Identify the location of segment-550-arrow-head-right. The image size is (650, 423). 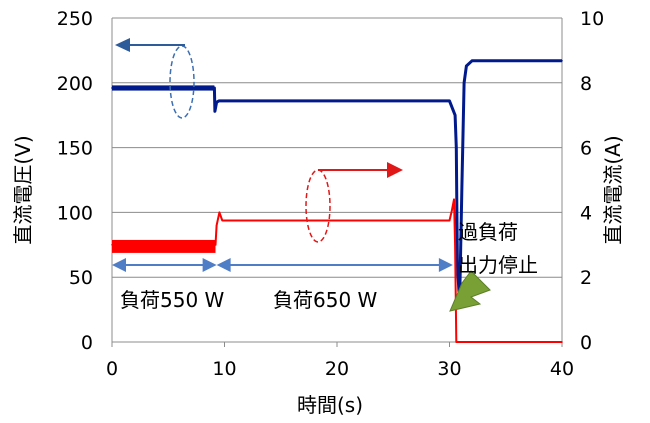
(209, 265).